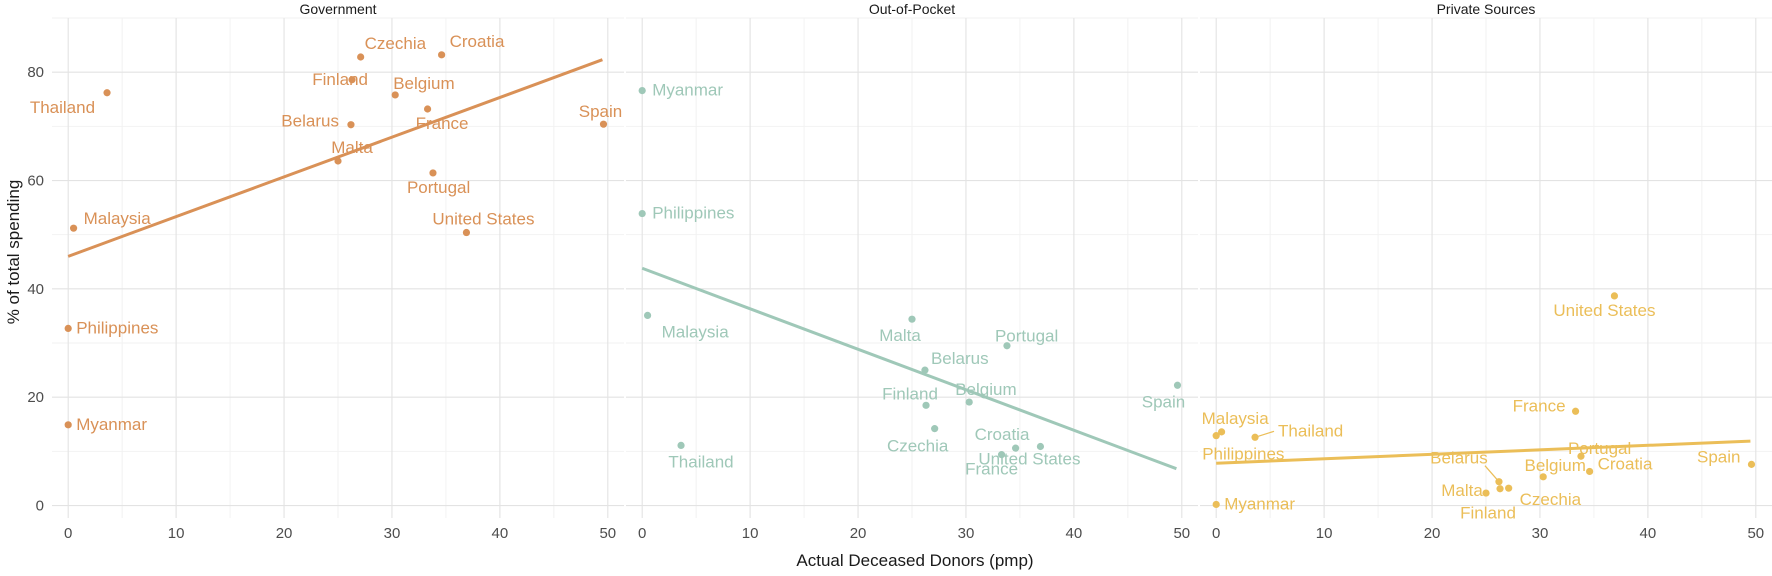  I want to click on data-point-philippines, so click(642, 213).